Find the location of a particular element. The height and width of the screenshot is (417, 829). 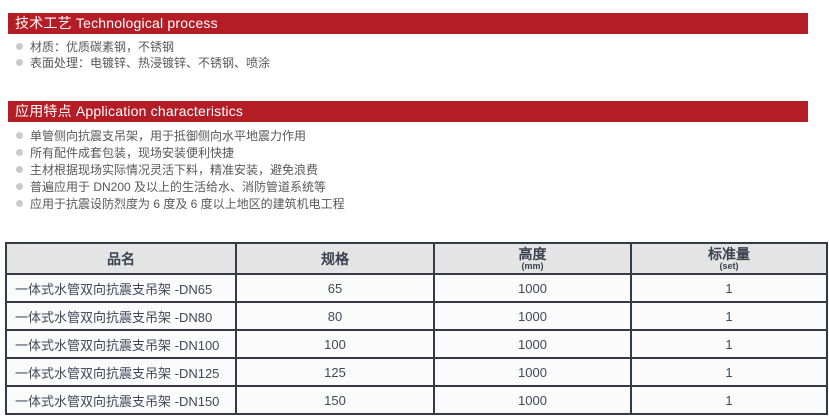

table-row: 一体式水管双向抗震支吊架 -DN150 150 1000 1 is located at coordinates (416, 400).